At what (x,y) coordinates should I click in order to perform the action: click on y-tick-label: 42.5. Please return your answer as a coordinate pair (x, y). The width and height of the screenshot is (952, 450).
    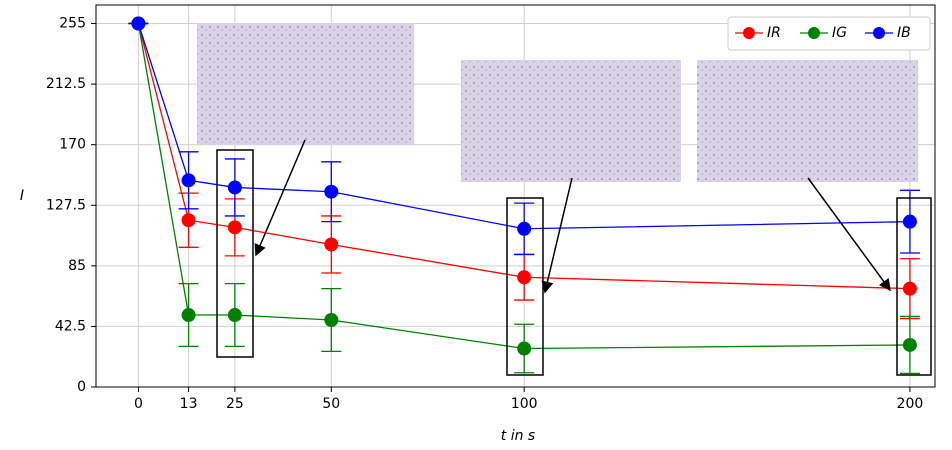
    Looking at the image, I should click on (70, 326).